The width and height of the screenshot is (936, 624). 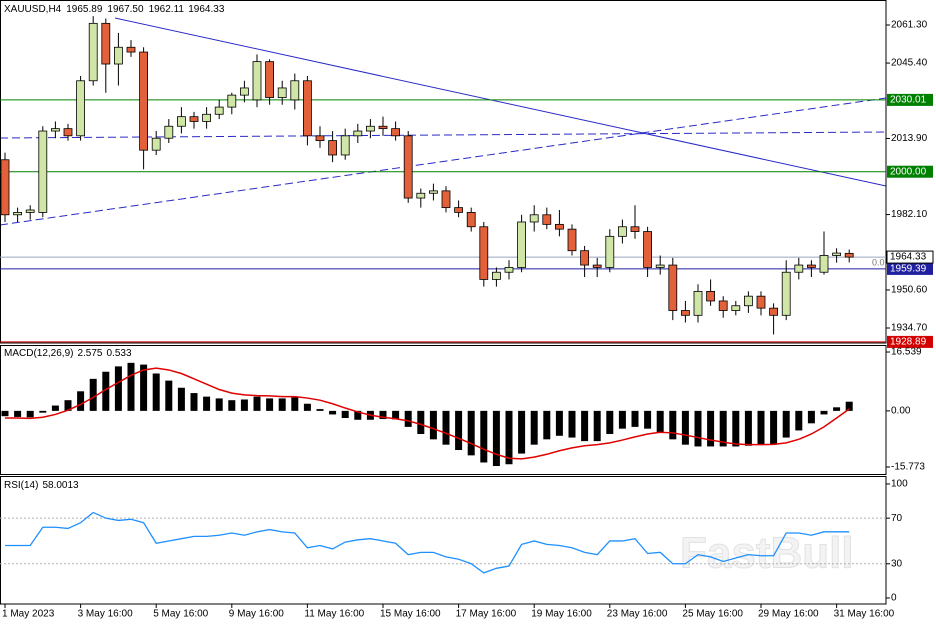 What do you see at coordinates (125, 9) in the screenshot?
I see `ohlc-value: 1967.50` at bounding box center [125, 9].